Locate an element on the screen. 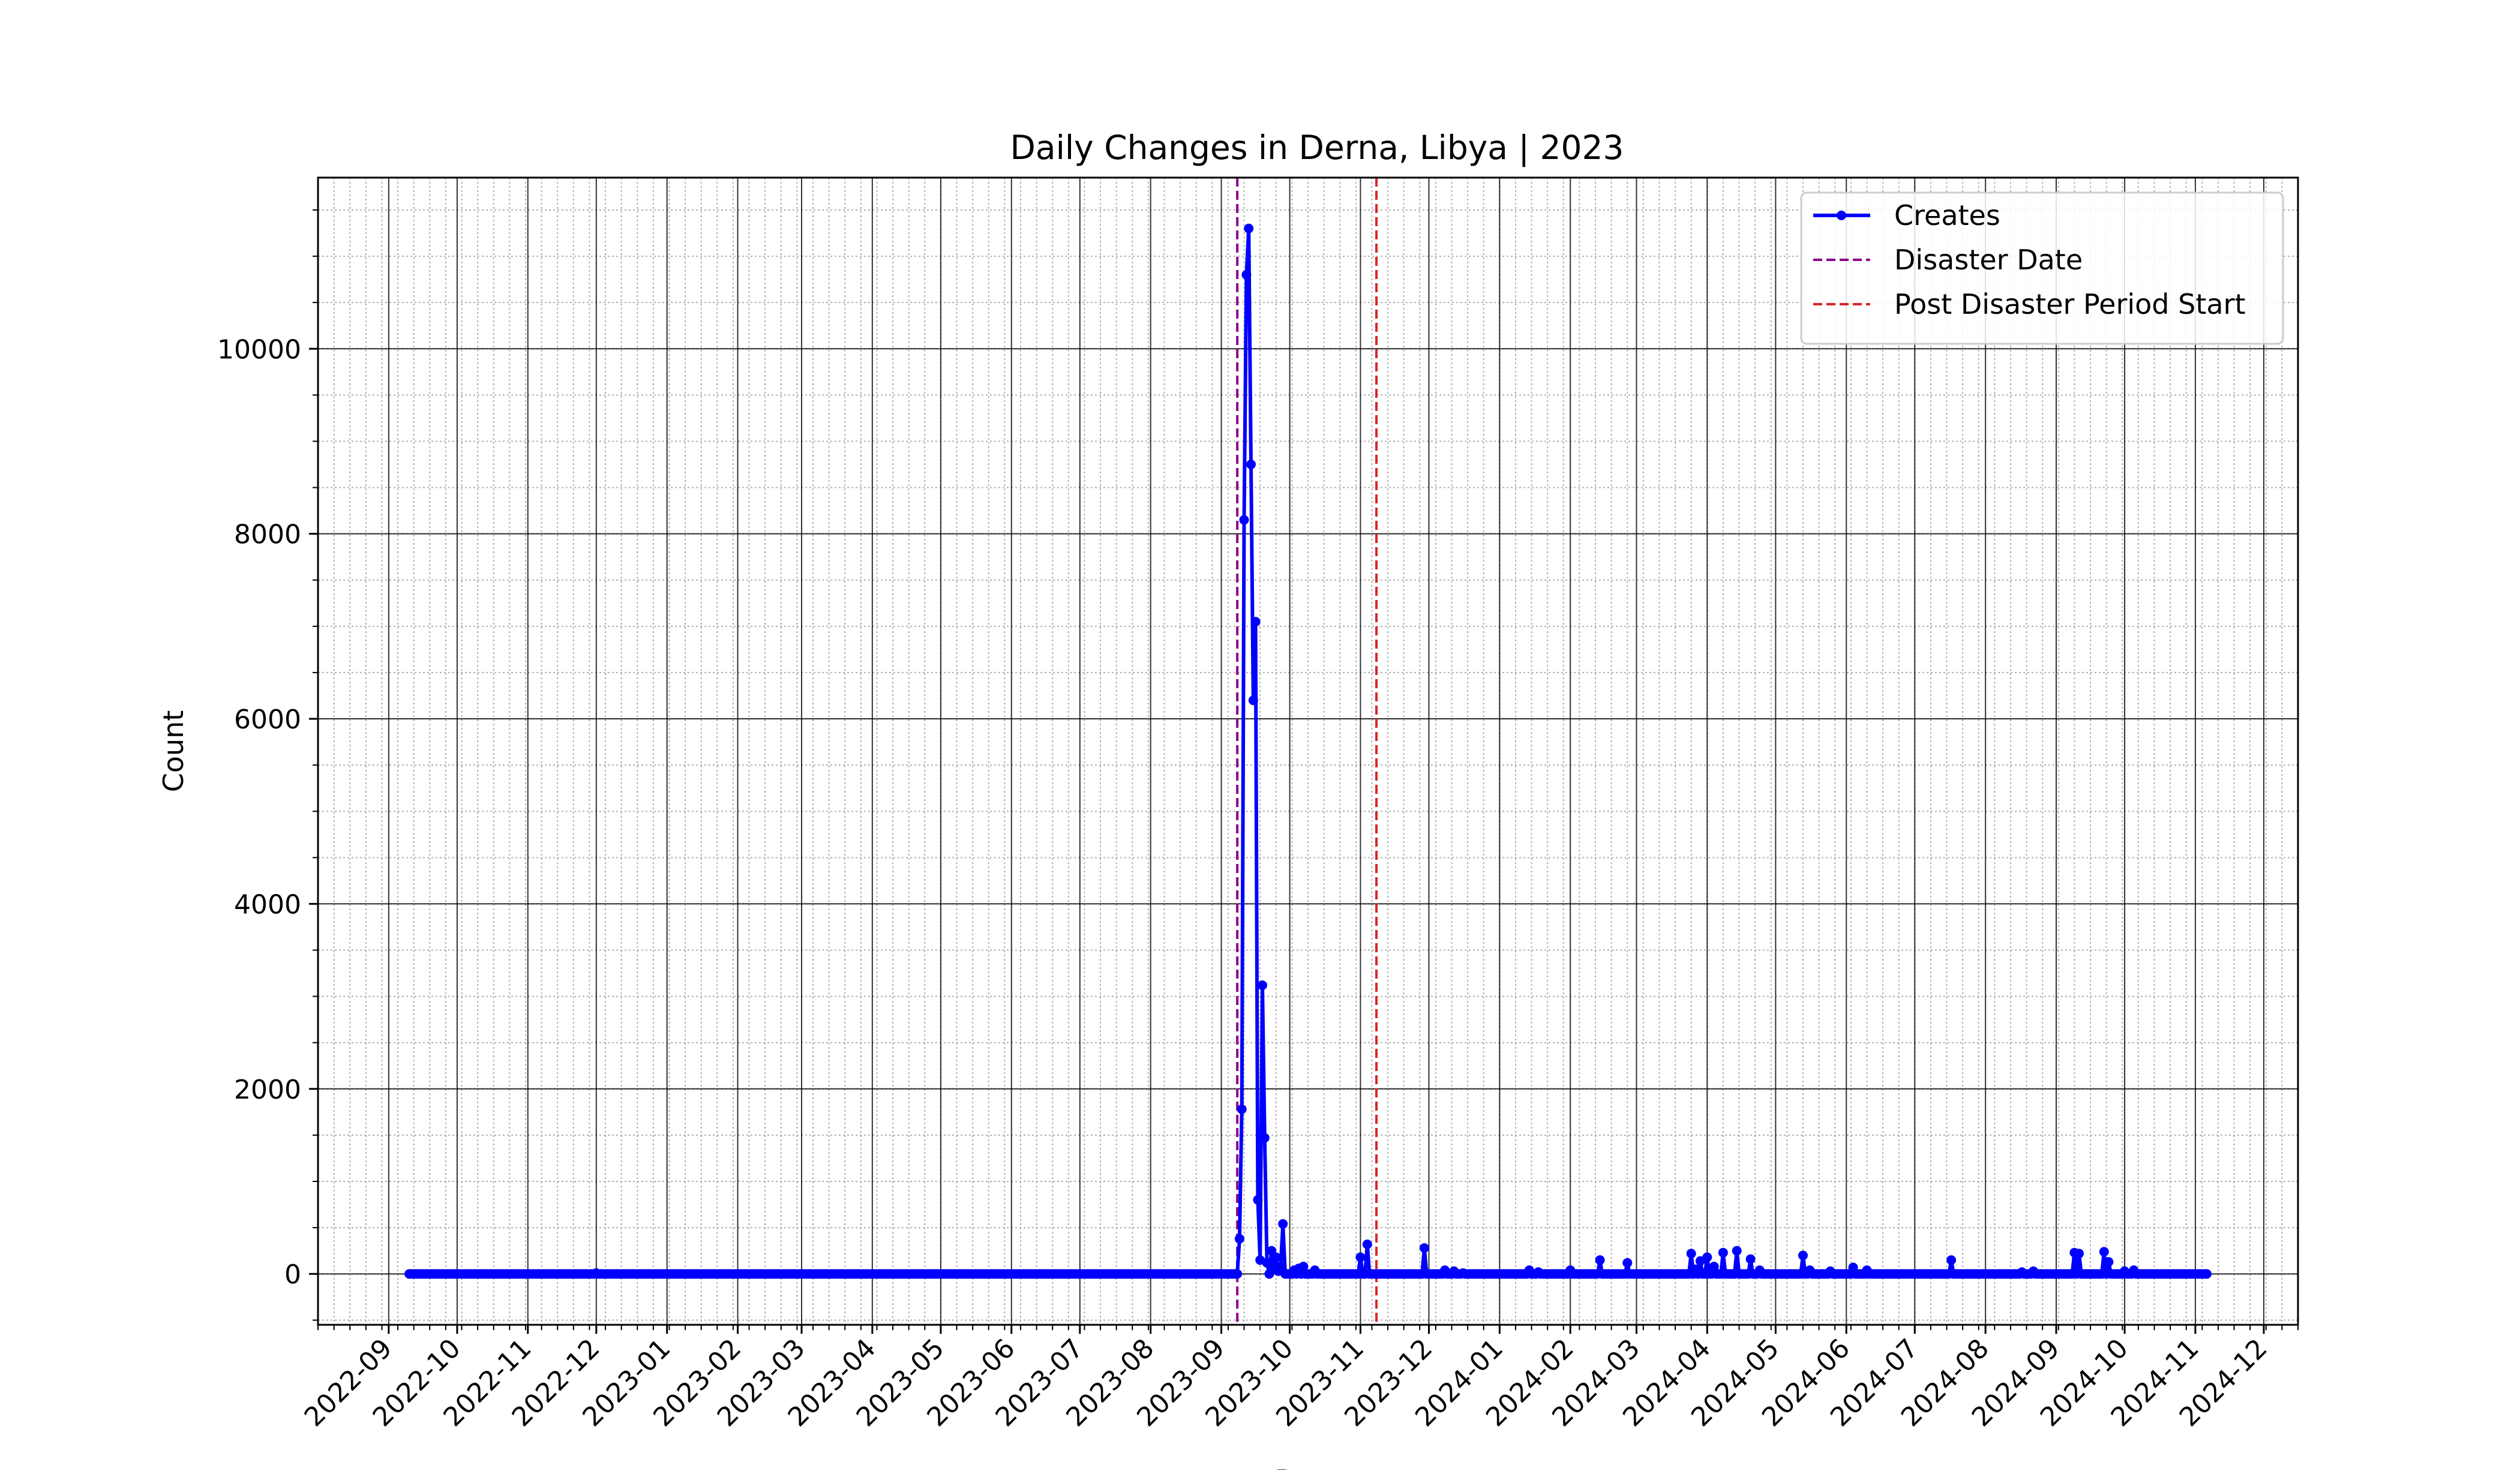  y-tick-label: 2000 is located at coordinates (267, 1090).